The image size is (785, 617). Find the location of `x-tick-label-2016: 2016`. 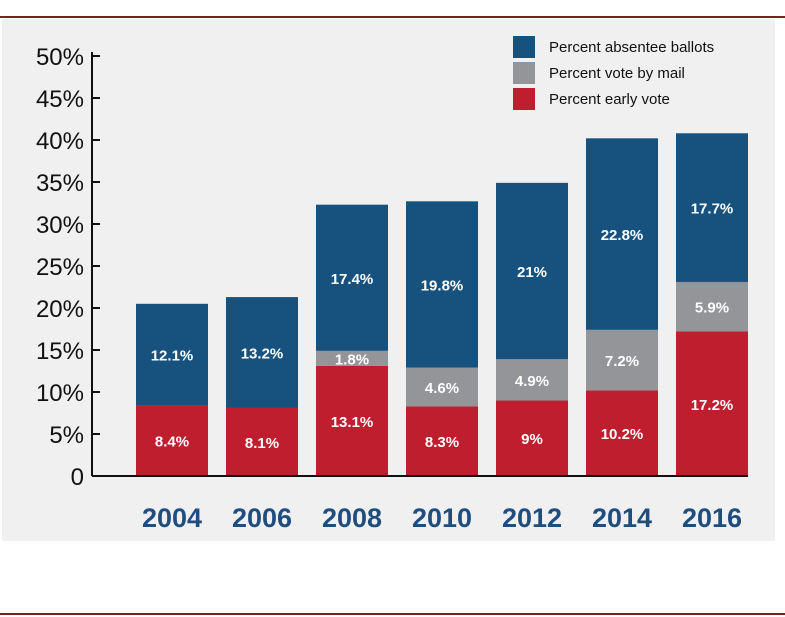

x-tick-label-2016: 2016 is located at coordinates (712, 518).